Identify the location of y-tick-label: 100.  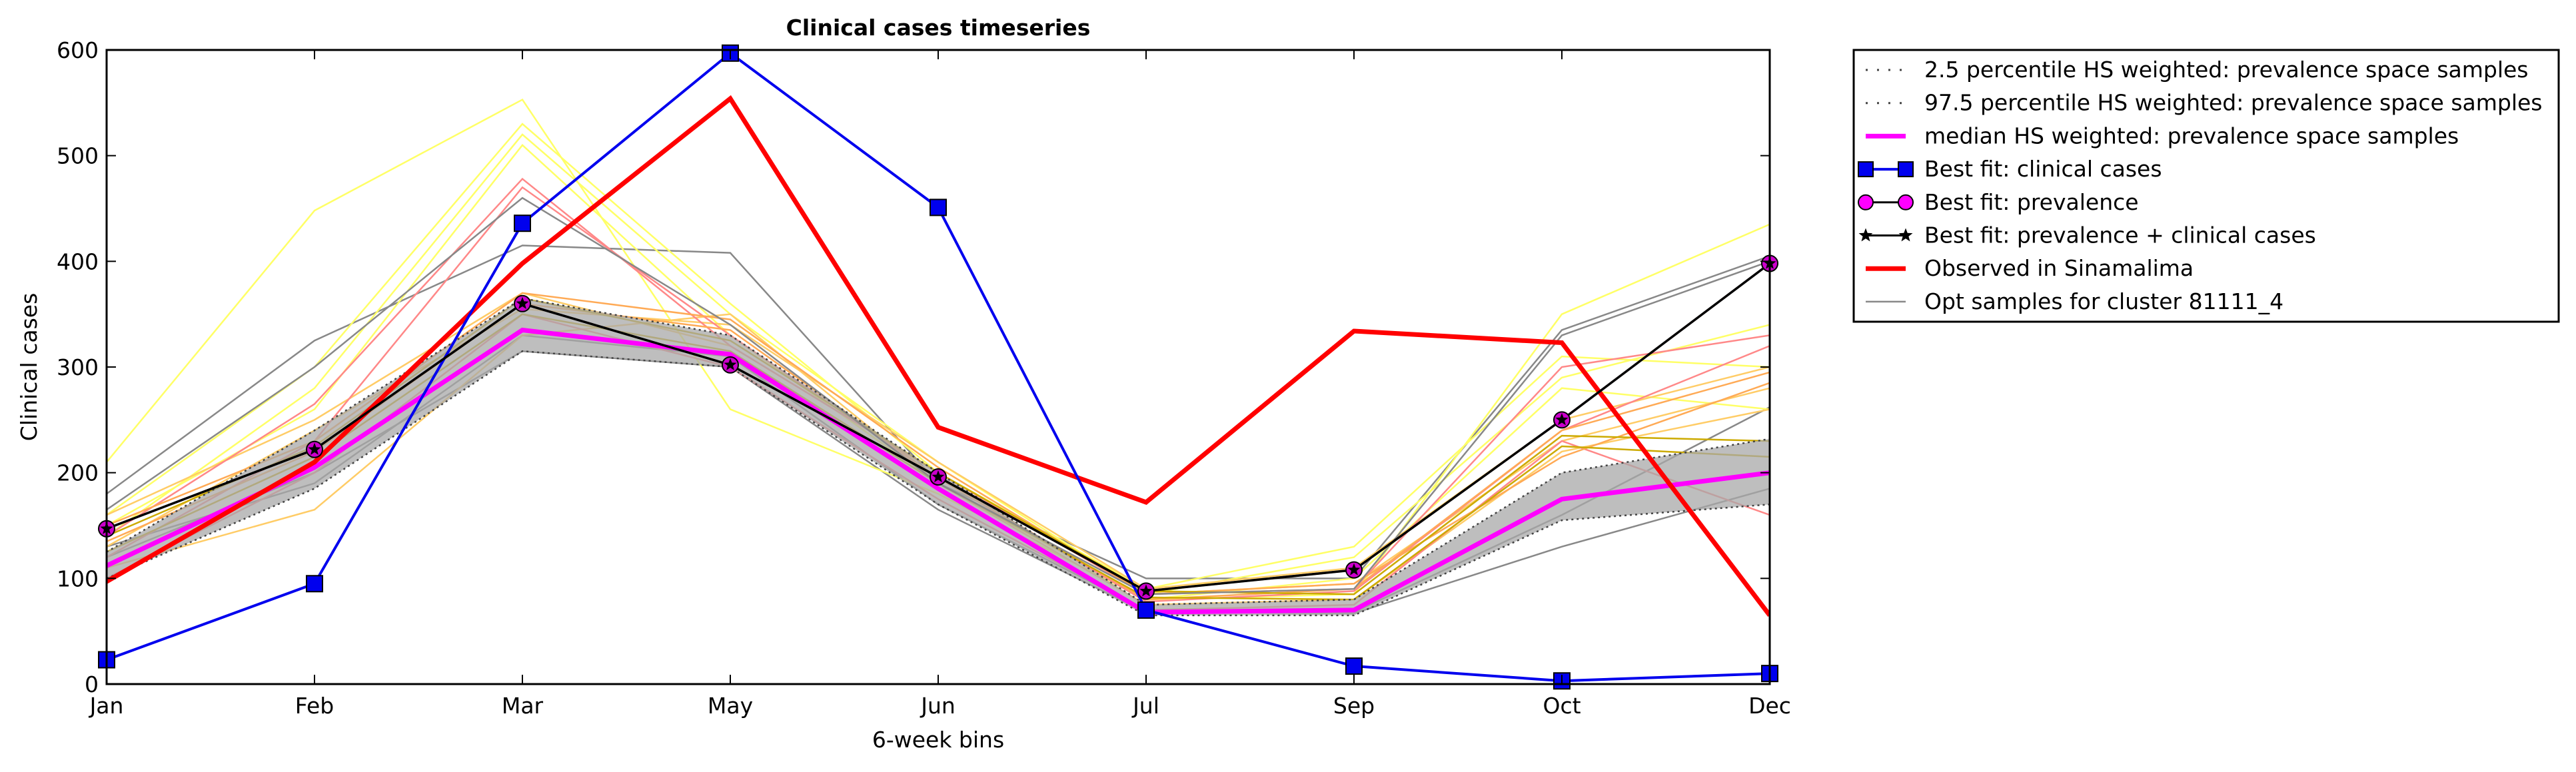
(78, 578).